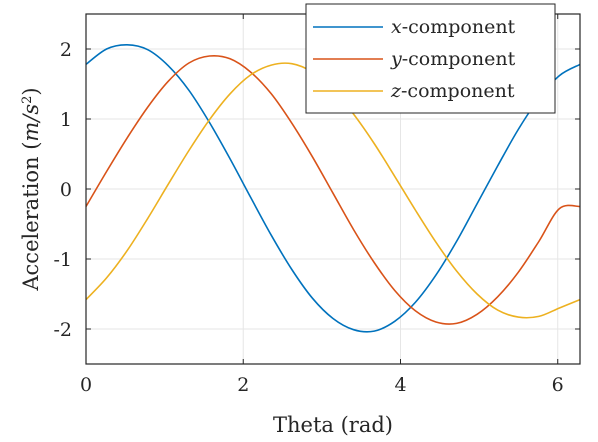  I want to click on x-tick-label: 2, so click(243, 385).